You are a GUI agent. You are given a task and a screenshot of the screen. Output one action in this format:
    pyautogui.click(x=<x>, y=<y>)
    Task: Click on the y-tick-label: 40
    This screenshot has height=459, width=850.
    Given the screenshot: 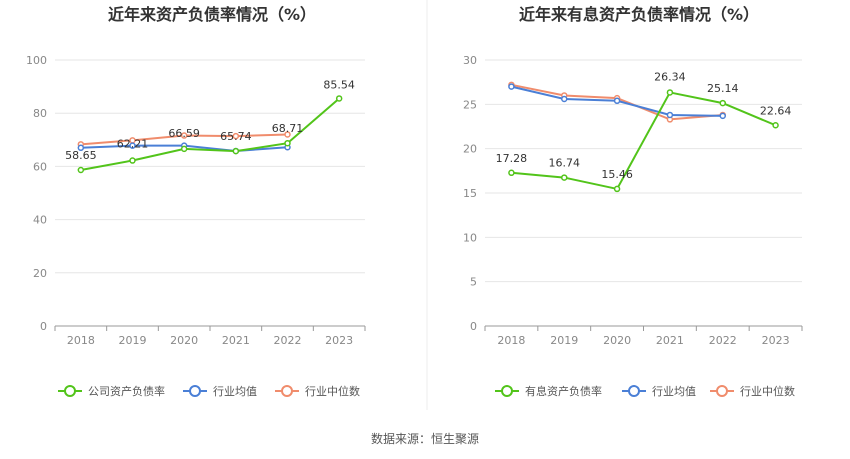 What is the action you would take?
    pyautogui.click(x=40, y=220)
    